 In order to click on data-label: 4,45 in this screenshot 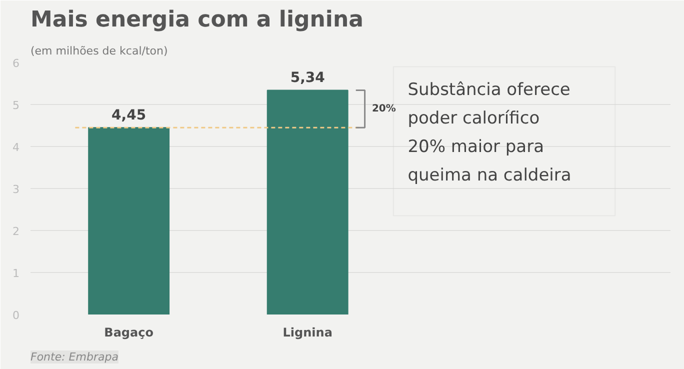, I will do `click(129, 116)`.